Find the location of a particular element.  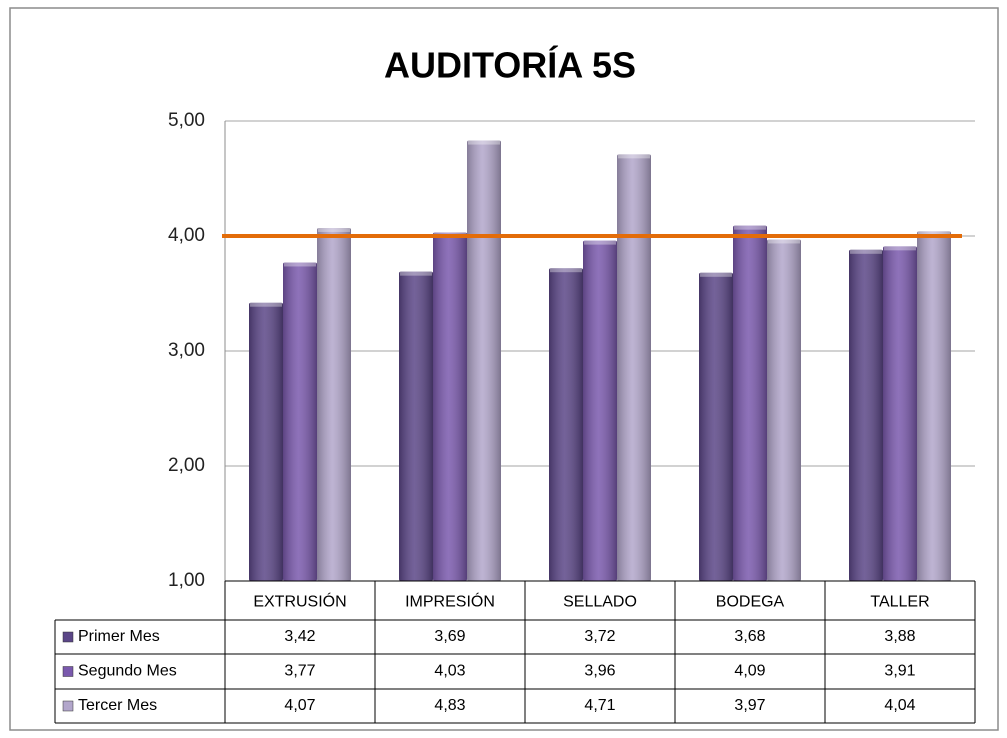

table-value: 4,09 is located at coordinates (749, 671).